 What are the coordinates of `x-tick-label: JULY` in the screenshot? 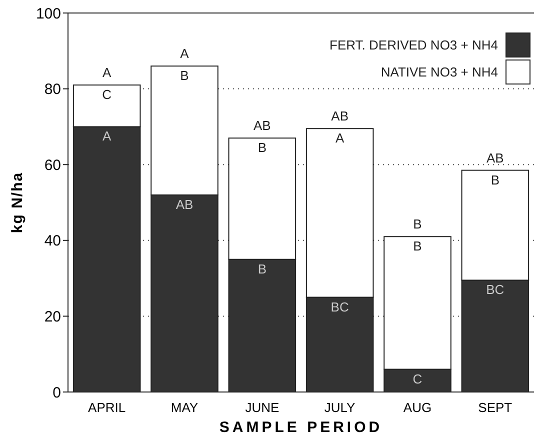 It's located at (340, 407).